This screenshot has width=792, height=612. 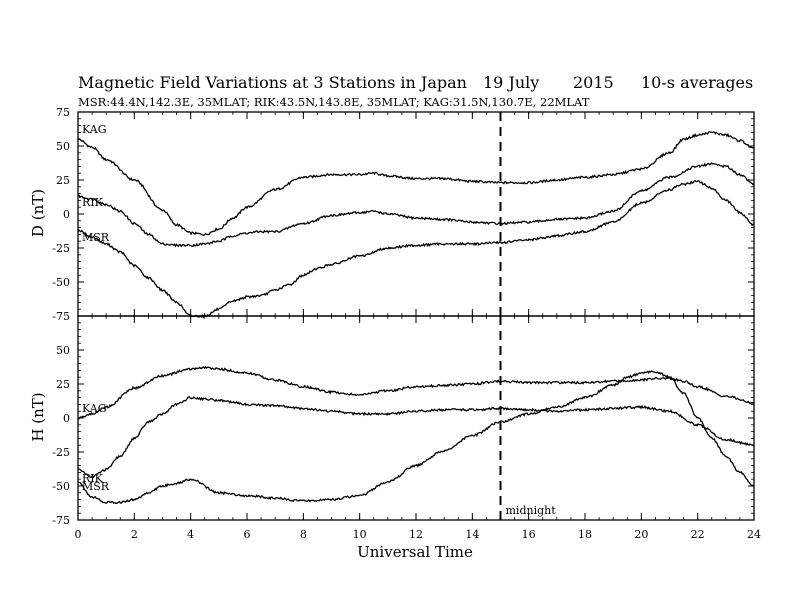 I want to click on xtick-label: 18, so click(x=585, y=534).